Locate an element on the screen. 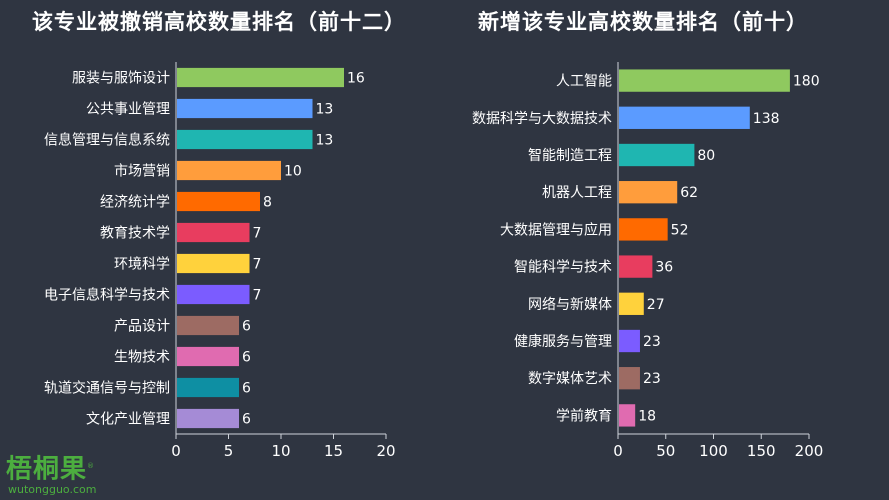 The height and width of the screenshot is (500, 889). left-chart-category-label: 服装与服饰设计 is located at coordinates (121, 79).